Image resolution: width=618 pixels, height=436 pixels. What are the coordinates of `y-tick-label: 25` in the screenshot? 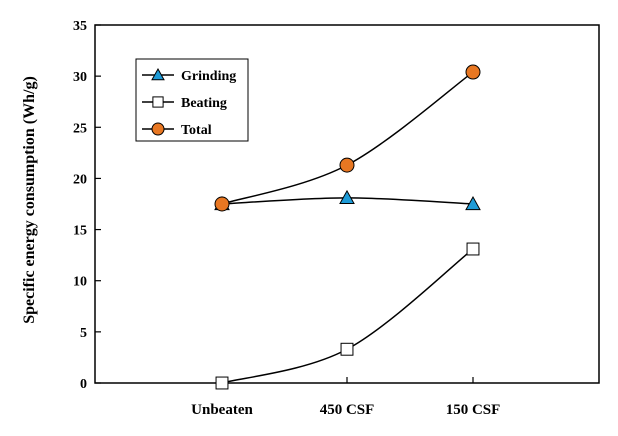 It's located at (80, 128).